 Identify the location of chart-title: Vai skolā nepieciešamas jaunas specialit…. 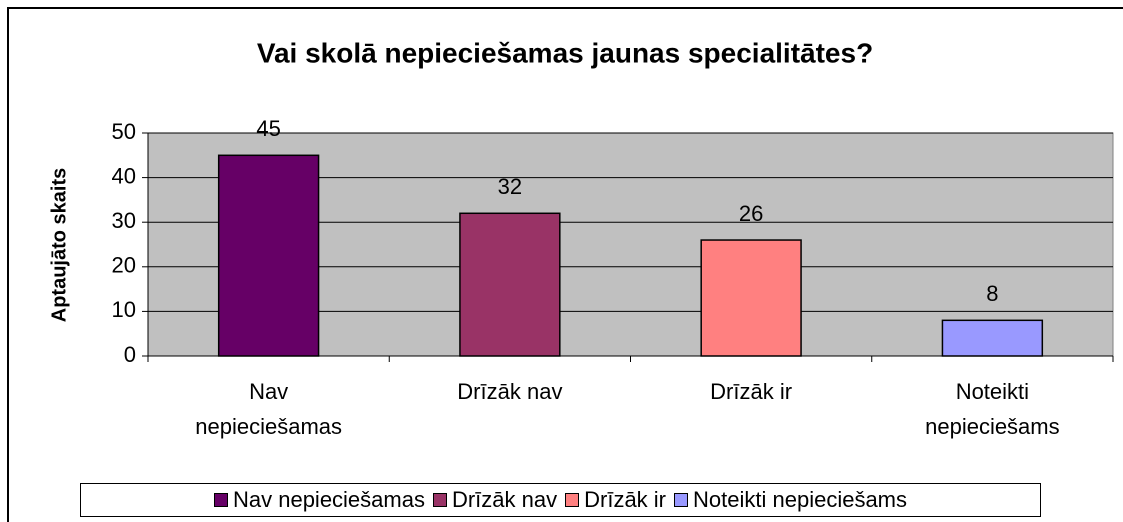
(565, 52).